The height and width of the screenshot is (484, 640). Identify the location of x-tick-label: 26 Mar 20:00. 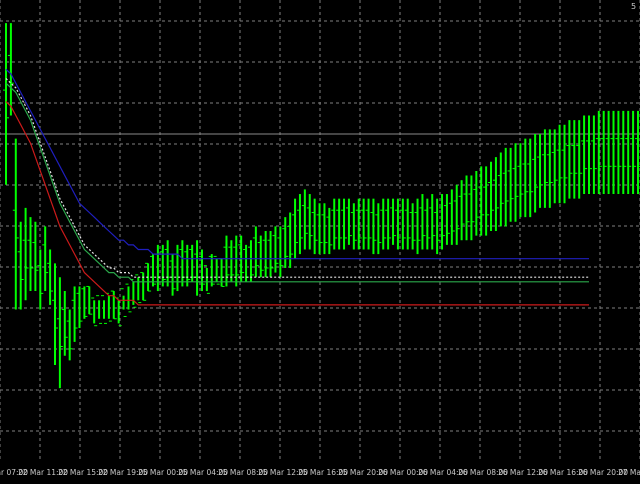
(603, 472).